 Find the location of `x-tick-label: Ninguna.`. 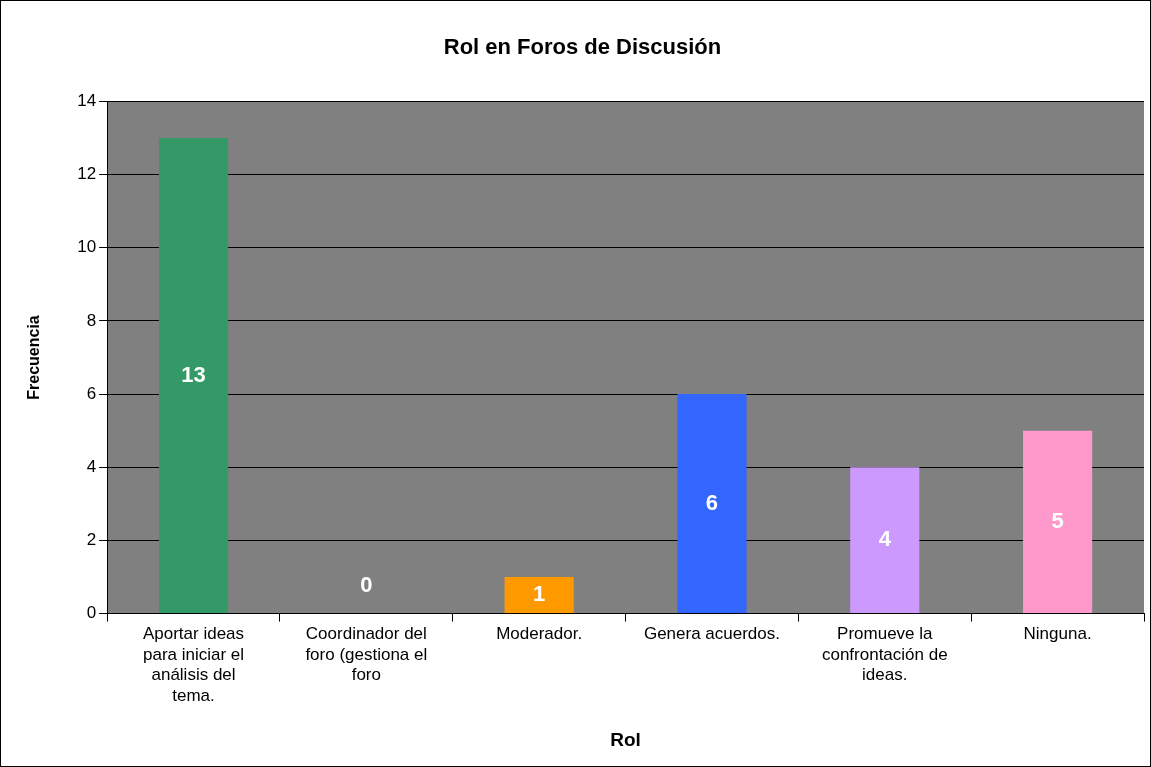

x-tick-label: Ninguna. is located at coordinates (1057, 634).